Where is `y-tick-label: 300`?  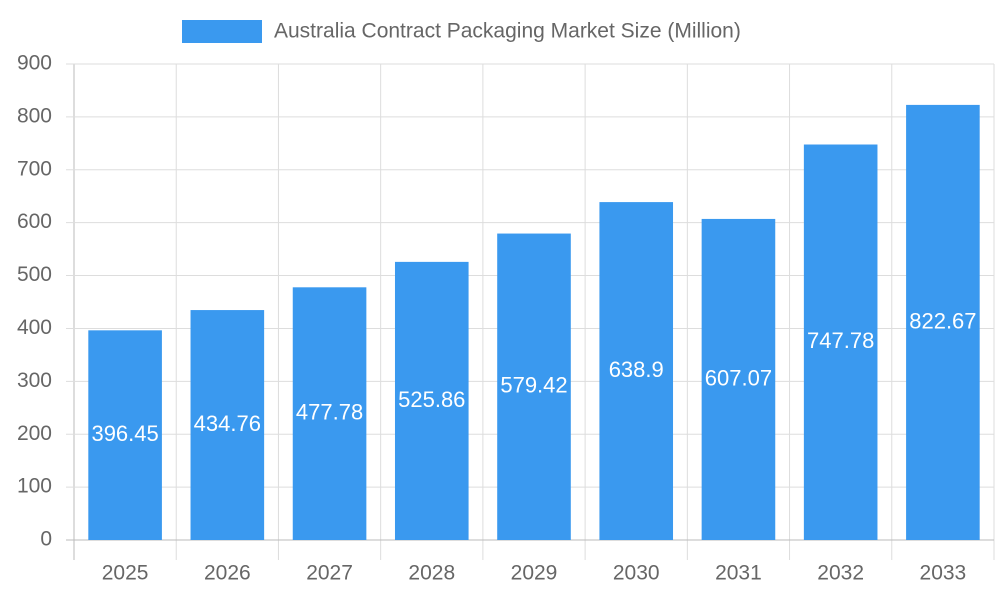
y-tick-label: 300 is located at coordinates (34, 380).